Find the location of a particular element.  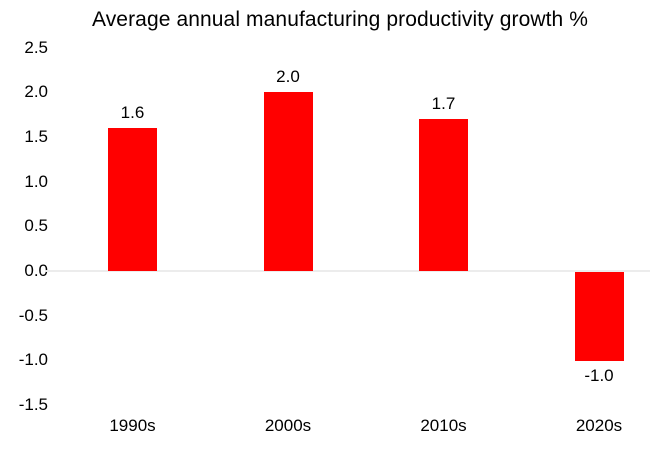

y-axis-tick-label: 1.0 is located at coordinates (36, 181).